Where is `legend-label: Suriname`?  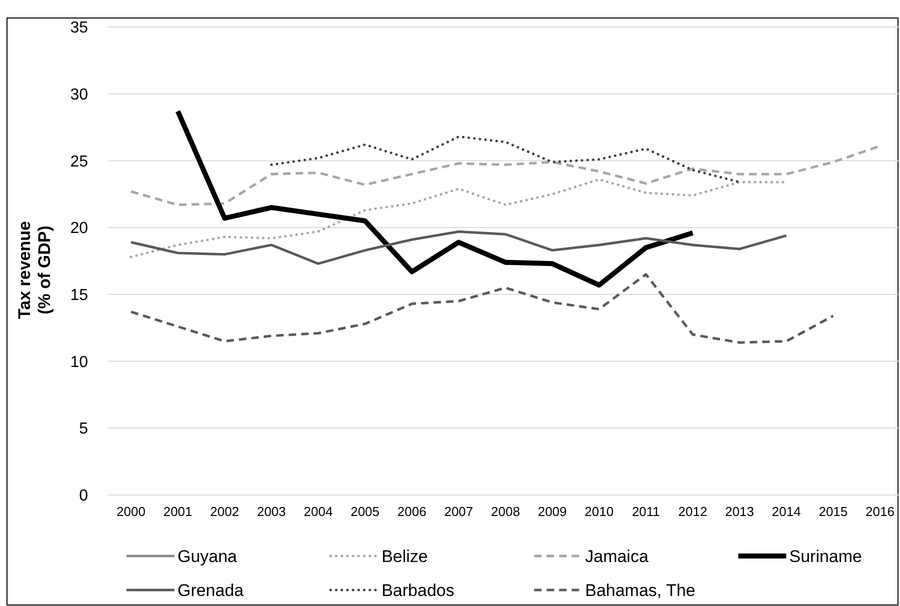 legend-label: Suriname is located at coordinates (825, 556).